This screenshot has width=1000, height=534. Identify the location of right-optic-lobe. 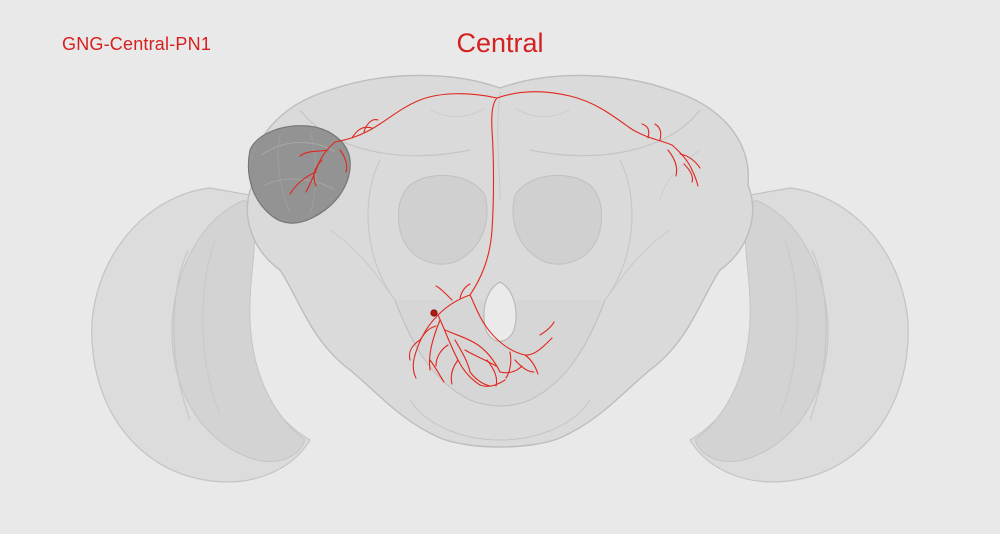
(799, 335).